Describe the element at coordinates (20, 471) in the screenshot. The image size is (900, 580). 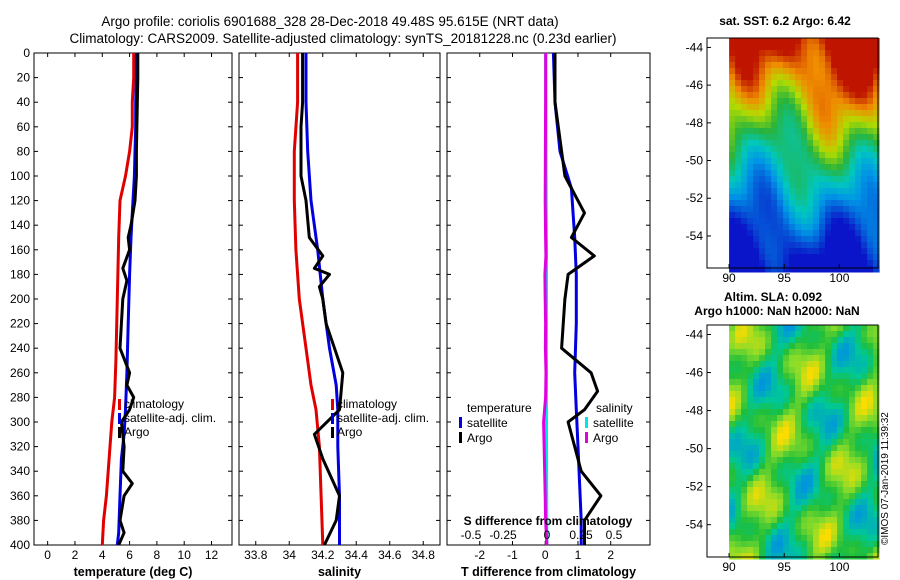
I see `y-tick-label: 340` at that location.